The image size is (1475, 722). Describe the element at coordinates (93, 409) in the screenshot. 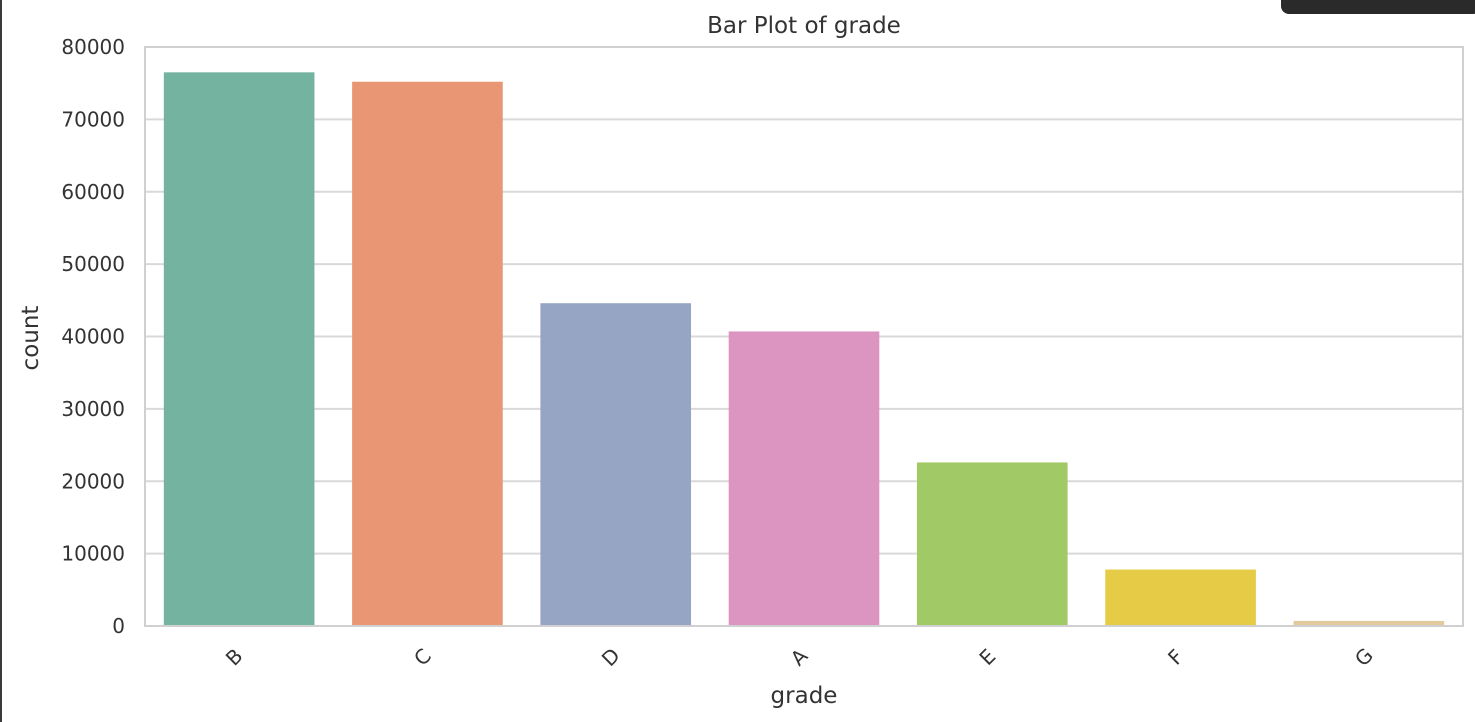

I see `y-tick-label: 30000` at that location.